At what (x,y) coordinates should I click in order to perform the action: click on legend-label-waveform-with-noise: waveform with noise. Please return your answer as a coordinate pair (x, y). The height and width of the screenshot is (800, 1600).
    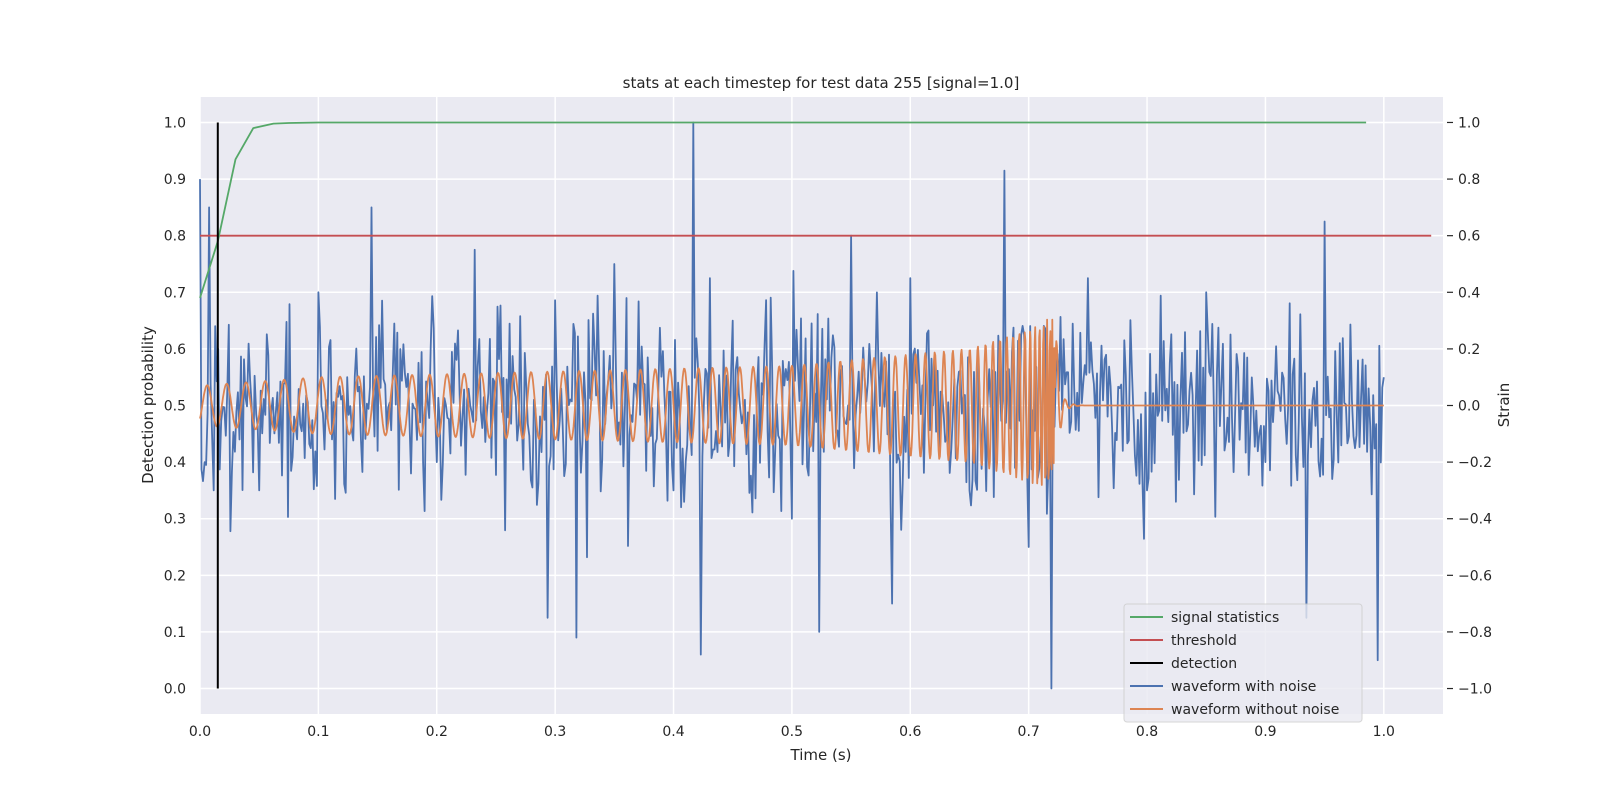
    Looking at the image, I should click on (1243, 687).